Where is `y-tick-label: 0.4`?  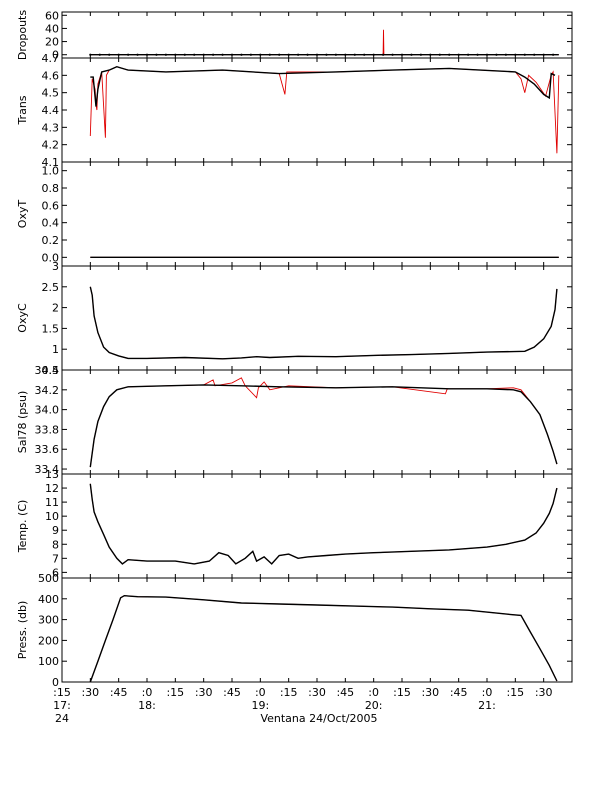
y-tick-label: 0.4 is located at coordinates (51, 223).